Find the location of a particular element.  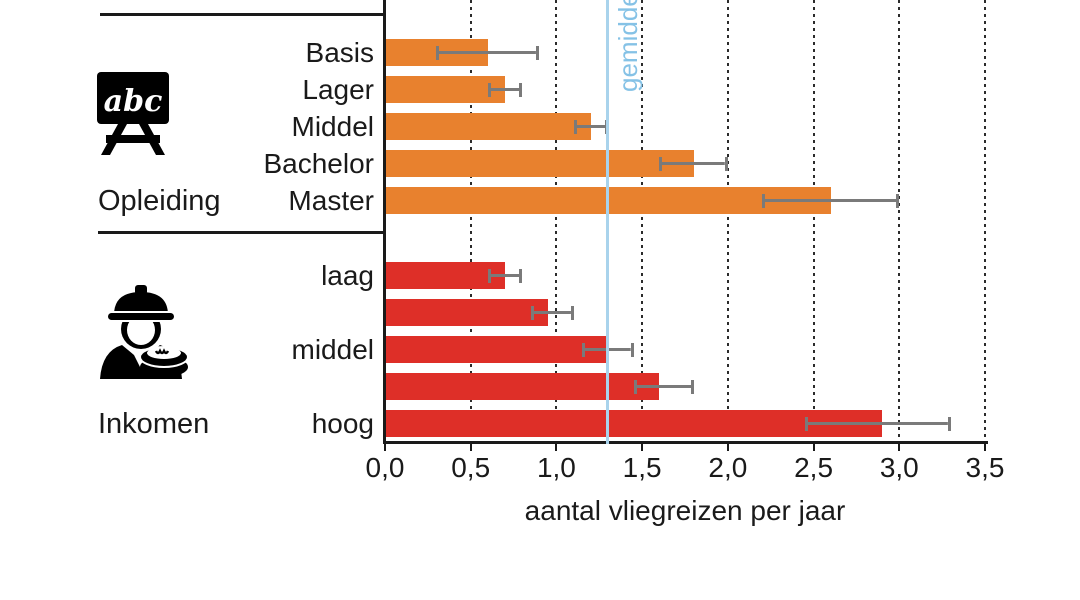

x-tick-label-0,5: 0,5 is located at coordinates (471, 467).